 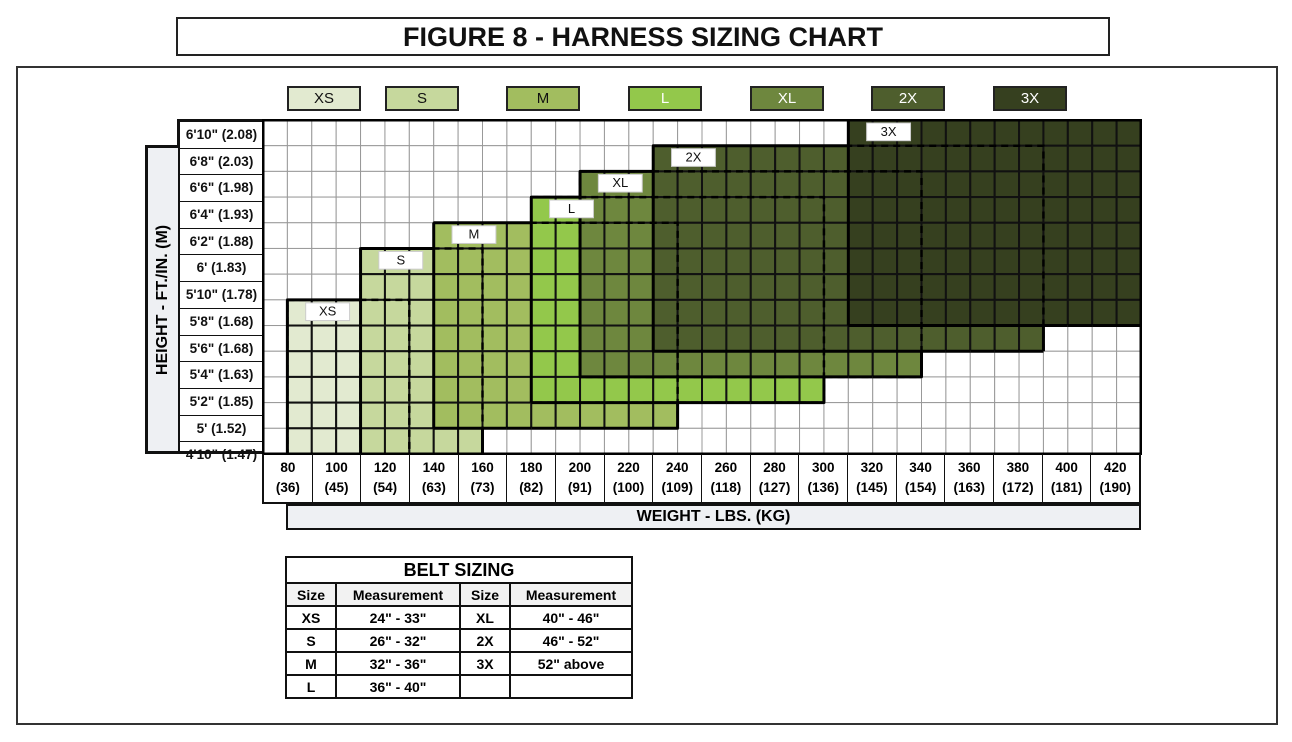 I want to click on legend-item-s: S, so click(x=422, y=98).